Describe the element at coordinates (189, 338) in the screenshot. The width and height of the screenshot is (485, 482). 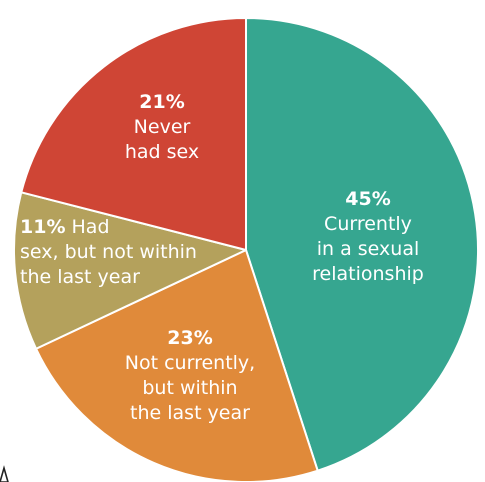
I see `slice-percent: 23%` at that location.